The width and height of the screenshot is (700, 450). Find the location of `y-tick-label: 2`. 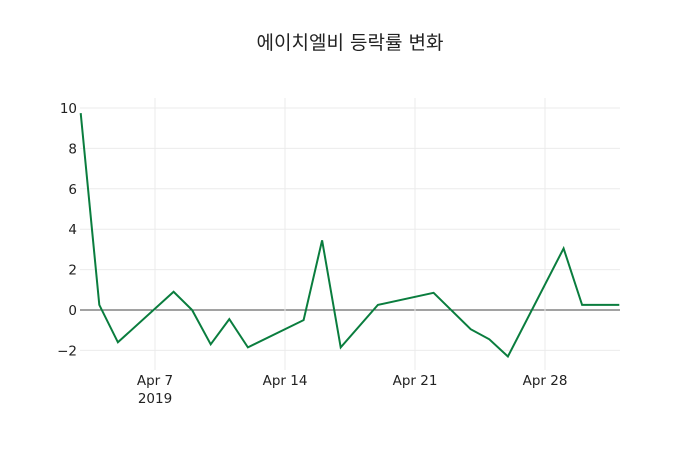

y-tick-label: 2 is located at coordinates (72, 271).